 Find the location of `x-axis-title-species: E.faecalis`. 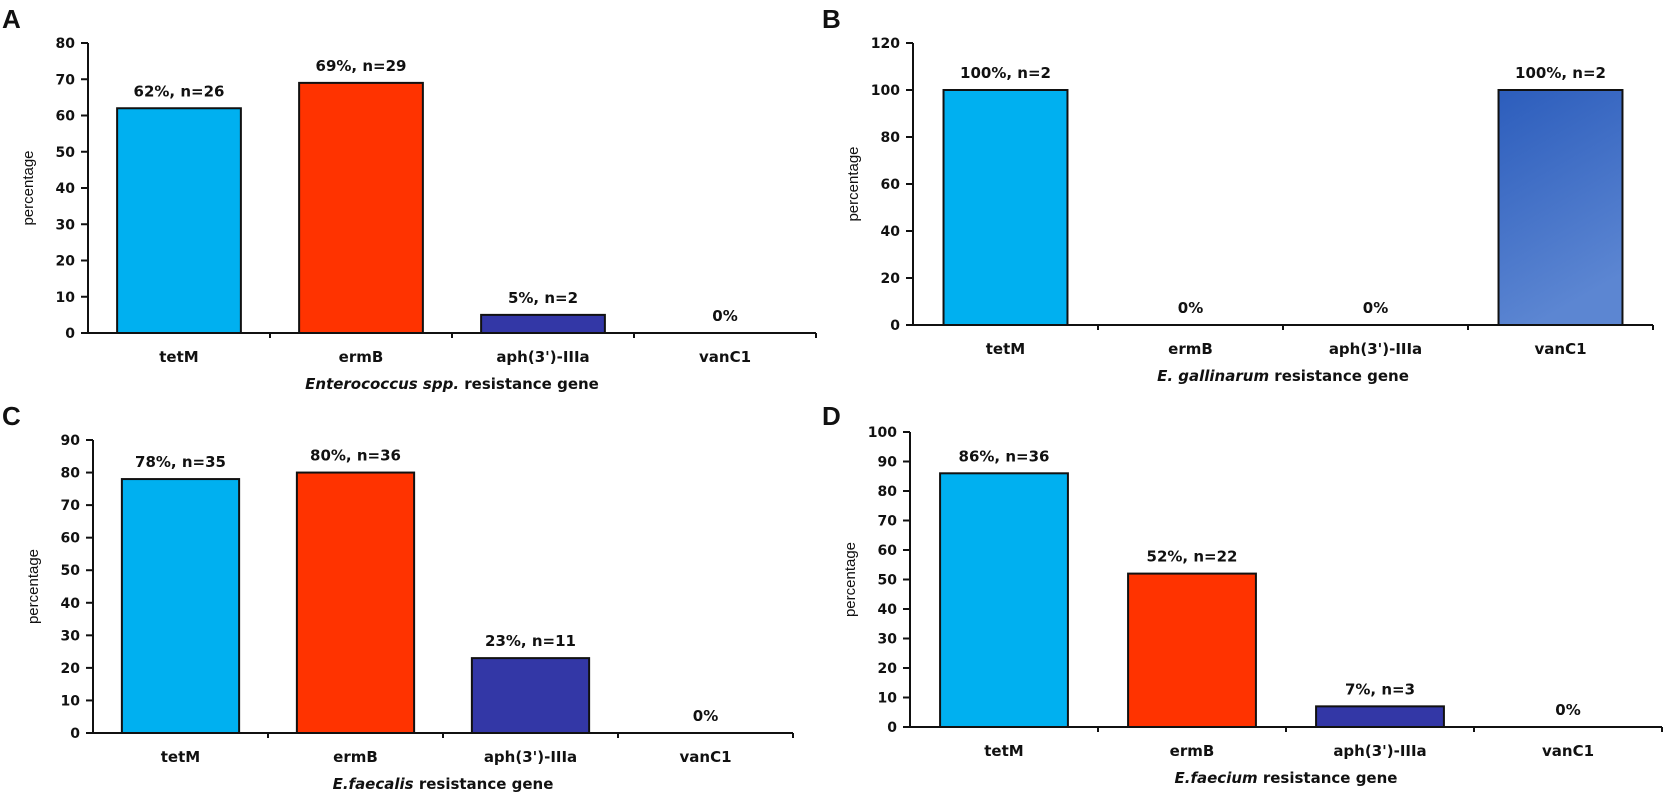

x-axis-title-species: E.faecalis is located at coordinates (373, 784).